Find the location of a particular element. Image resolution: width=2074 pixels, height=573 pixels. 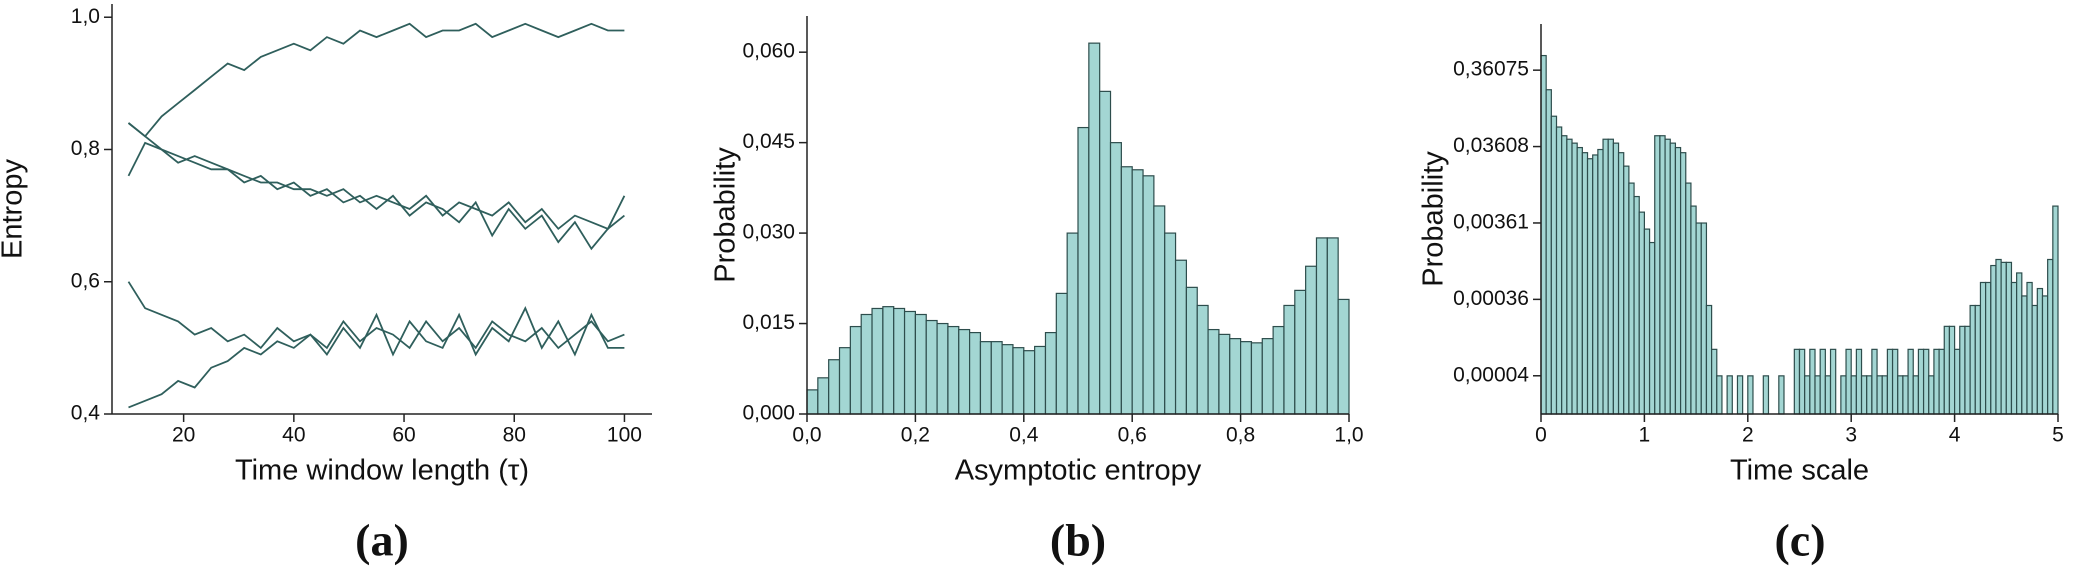

y-tick-label: 0,8 is located at coordinates (85, 148).